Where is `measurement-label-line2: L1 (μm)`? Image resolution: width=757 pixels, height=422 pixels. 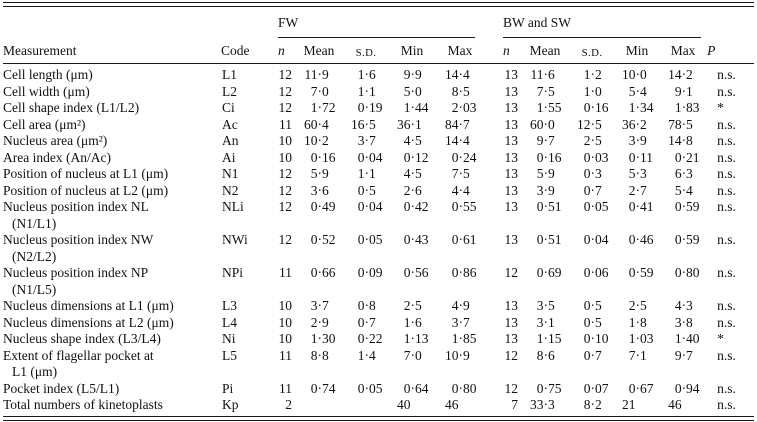
measurement-label-line2: L1 (μm) is located at coordinates (35, 371).